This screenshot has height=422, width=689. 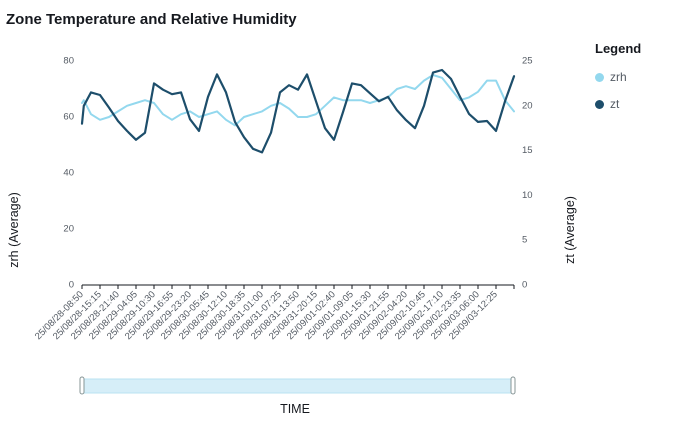 What do you see at coordinates (524, 285) in the screenshot?
I see `right-y-tick-label: 0` at bounding box center [524, 285].